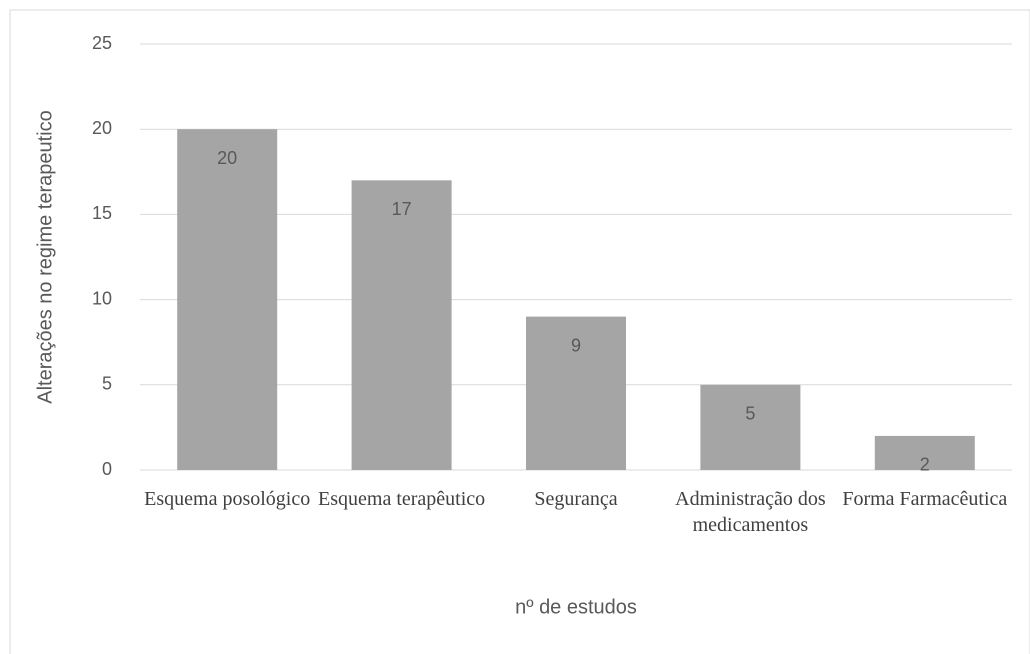  I want to click on x-tick-label: Administração dos medicamentos, so click(750, 512).